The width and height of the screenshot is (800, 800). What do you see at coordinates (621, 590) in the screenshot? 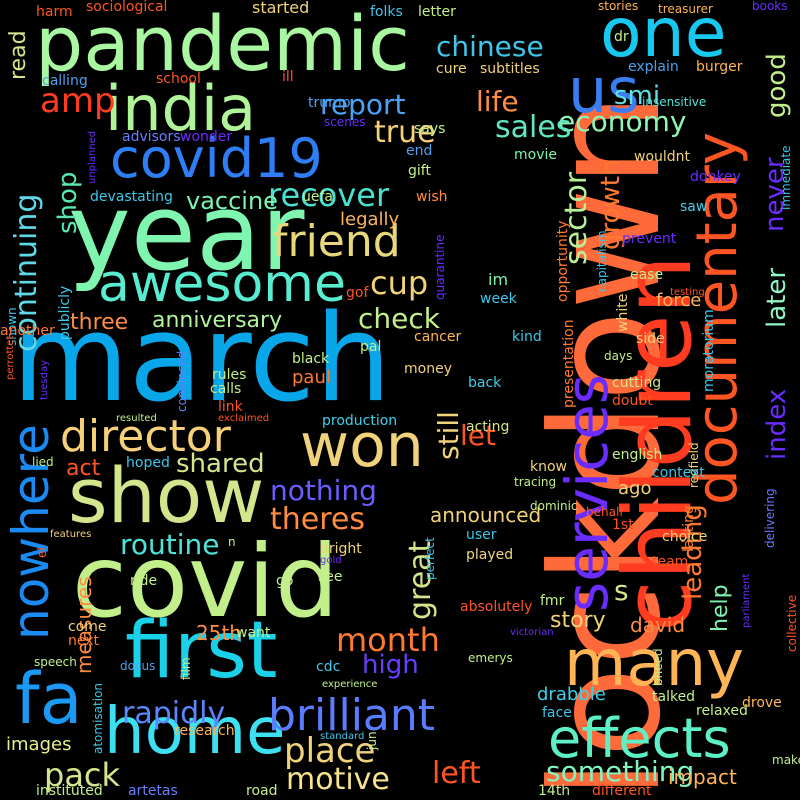
I see `cloud-word: s` at bounding box center [621, 590].